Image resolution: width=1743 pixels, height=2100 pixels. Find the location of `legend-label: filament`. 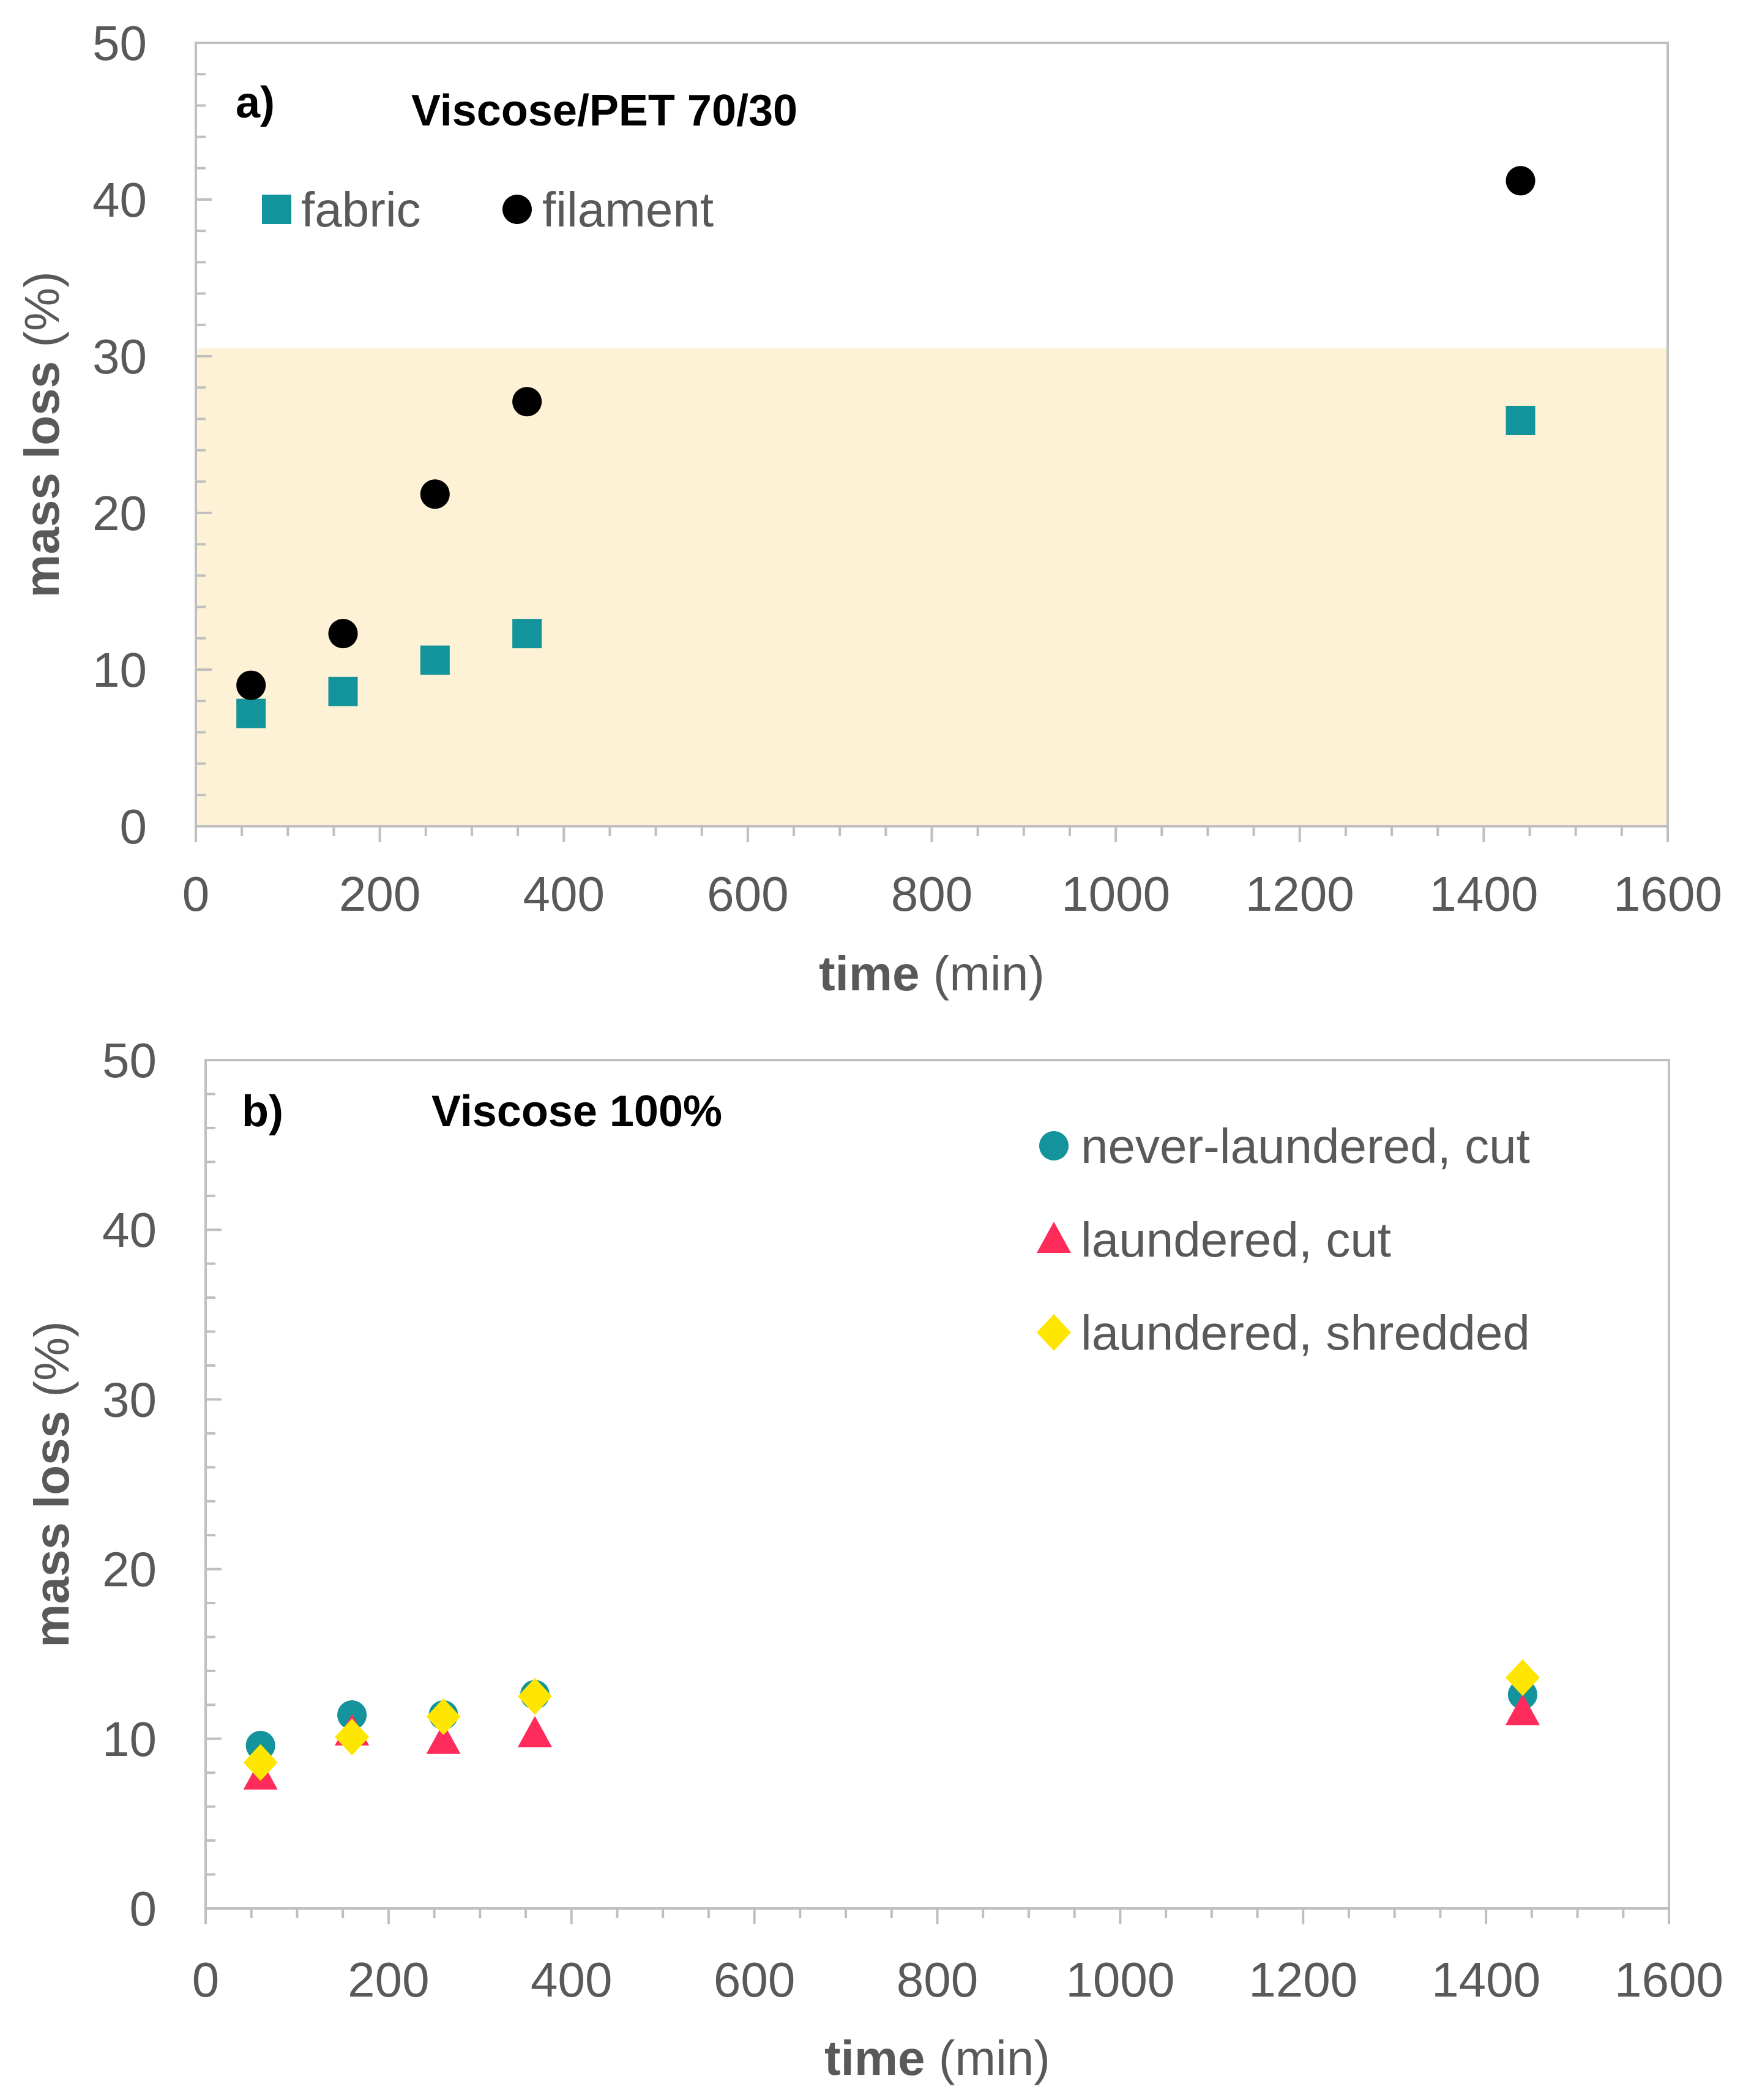

legend-label: filament is located at coordinates (628, 209).